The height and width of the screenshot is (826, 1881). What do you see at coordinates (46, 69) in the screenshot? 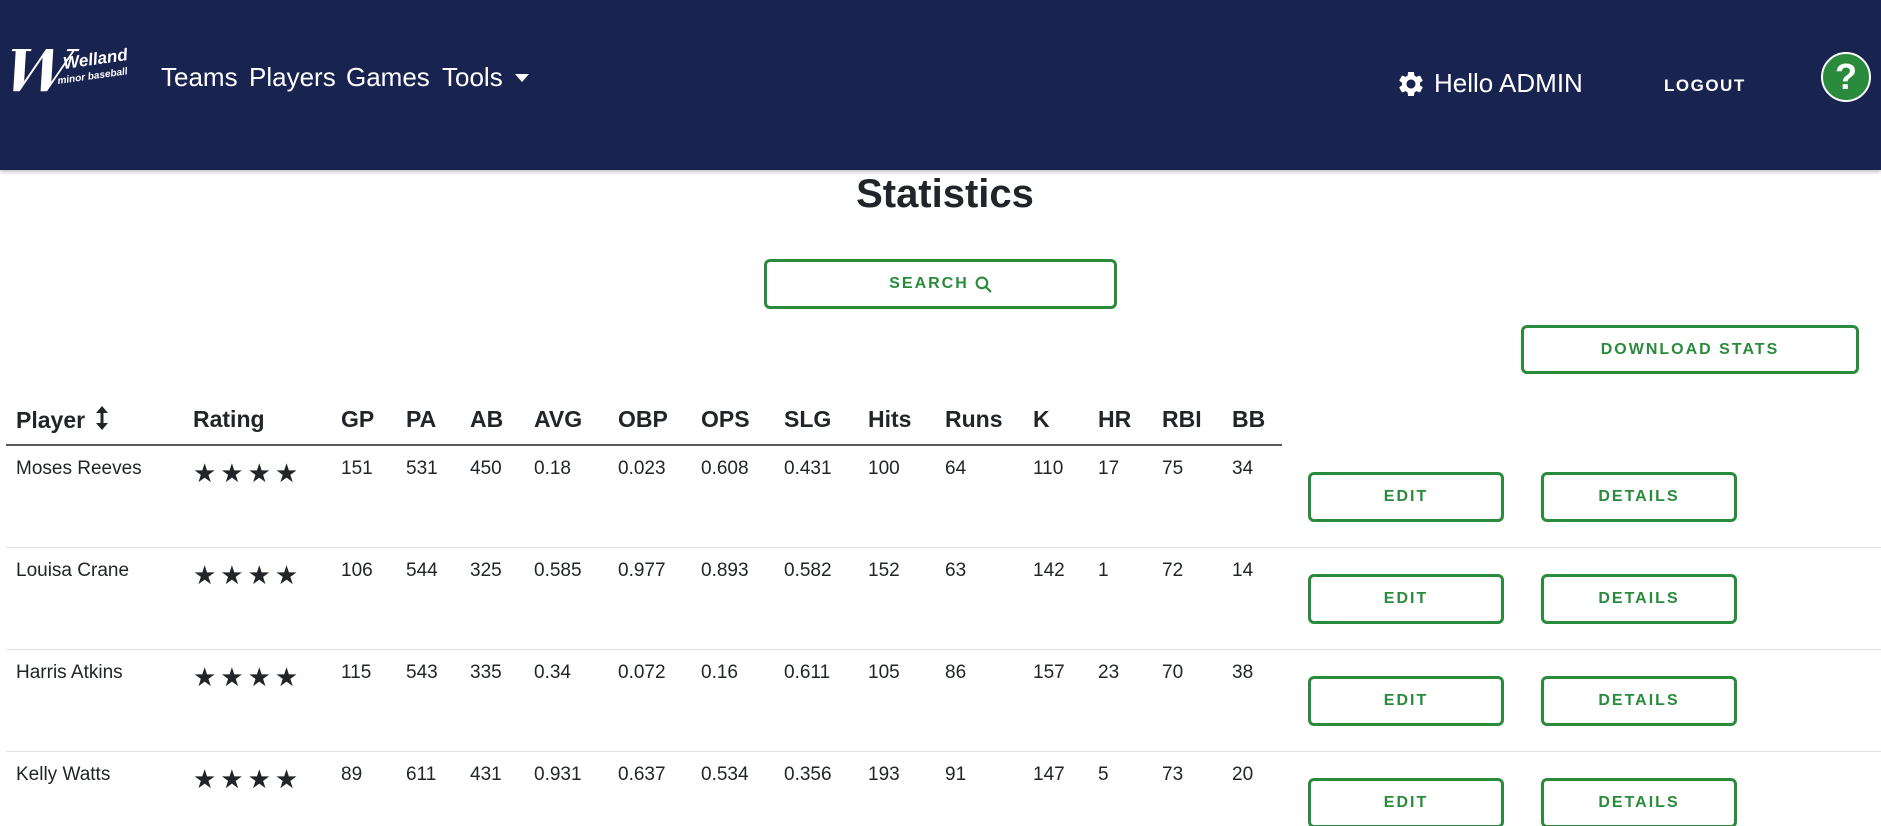
I see `svg-text: W` at bounding box center [46, 69].